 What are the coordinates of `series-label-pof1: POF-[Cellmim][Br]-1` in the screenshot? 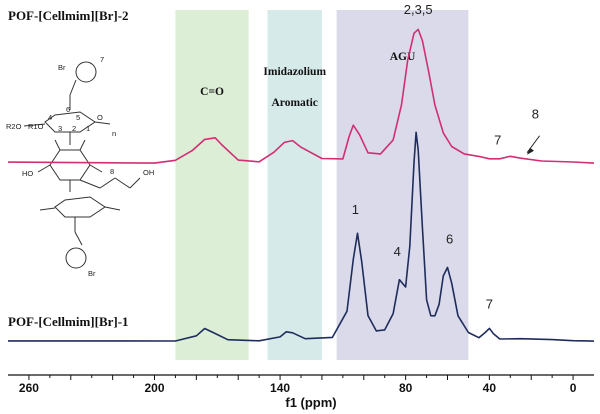 It's located at (68, 321).